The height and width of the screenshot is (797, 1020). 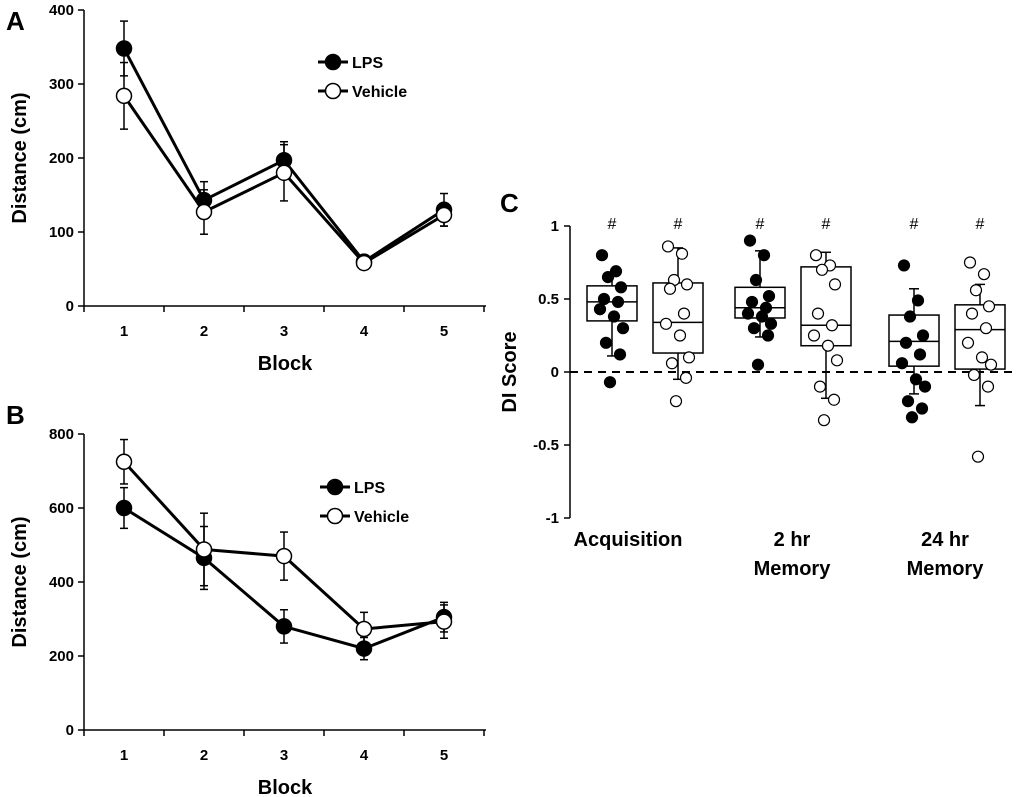 What do you see at coordinates (124, 48) in the screenshot?
I see `panel-a-lps-point` at bounding box center [124, 48].